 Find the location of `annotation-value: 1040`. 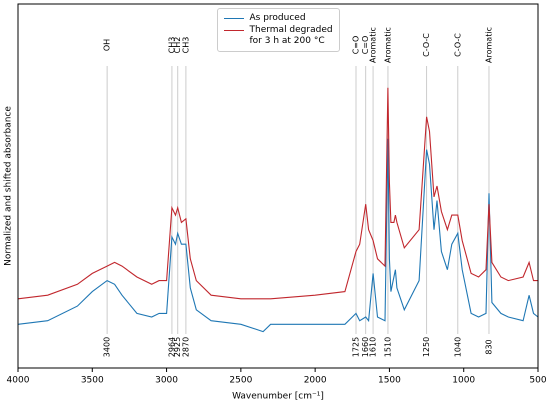

annotation-value: 1040 is located at coordinates (457, 347).